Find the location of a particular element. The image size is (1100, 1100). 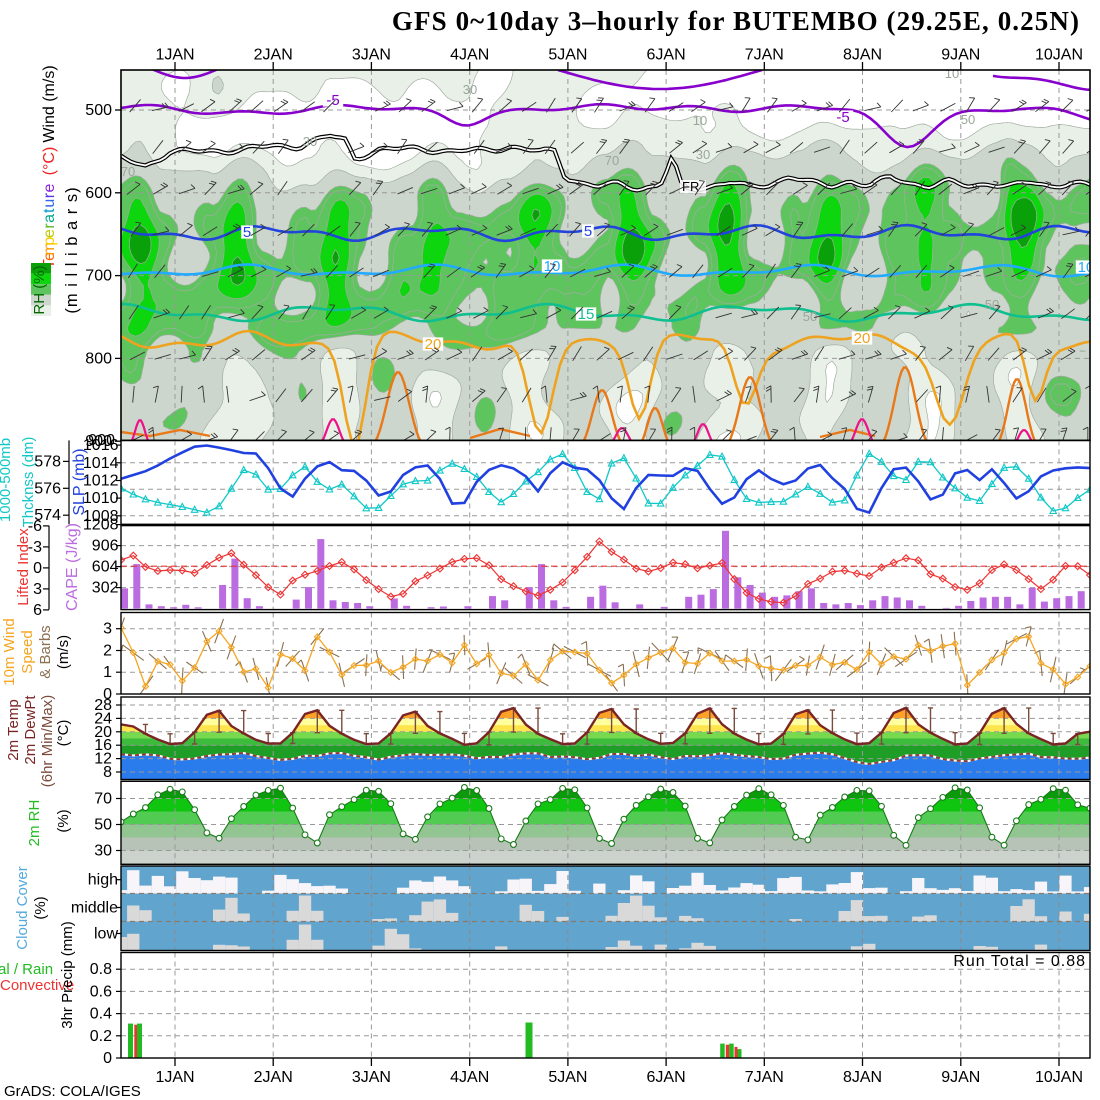

svg-text: 15 is located at coordinates (586, 314).